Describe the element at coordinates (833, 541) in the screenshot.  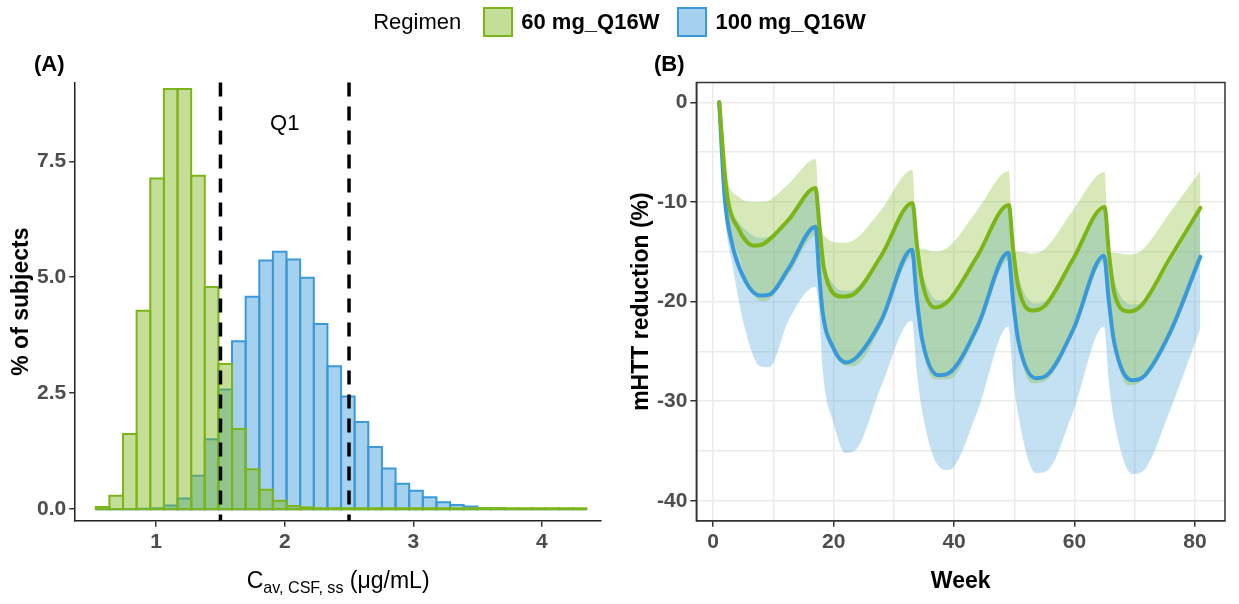
I see `x-tick-label: 20` at that location.